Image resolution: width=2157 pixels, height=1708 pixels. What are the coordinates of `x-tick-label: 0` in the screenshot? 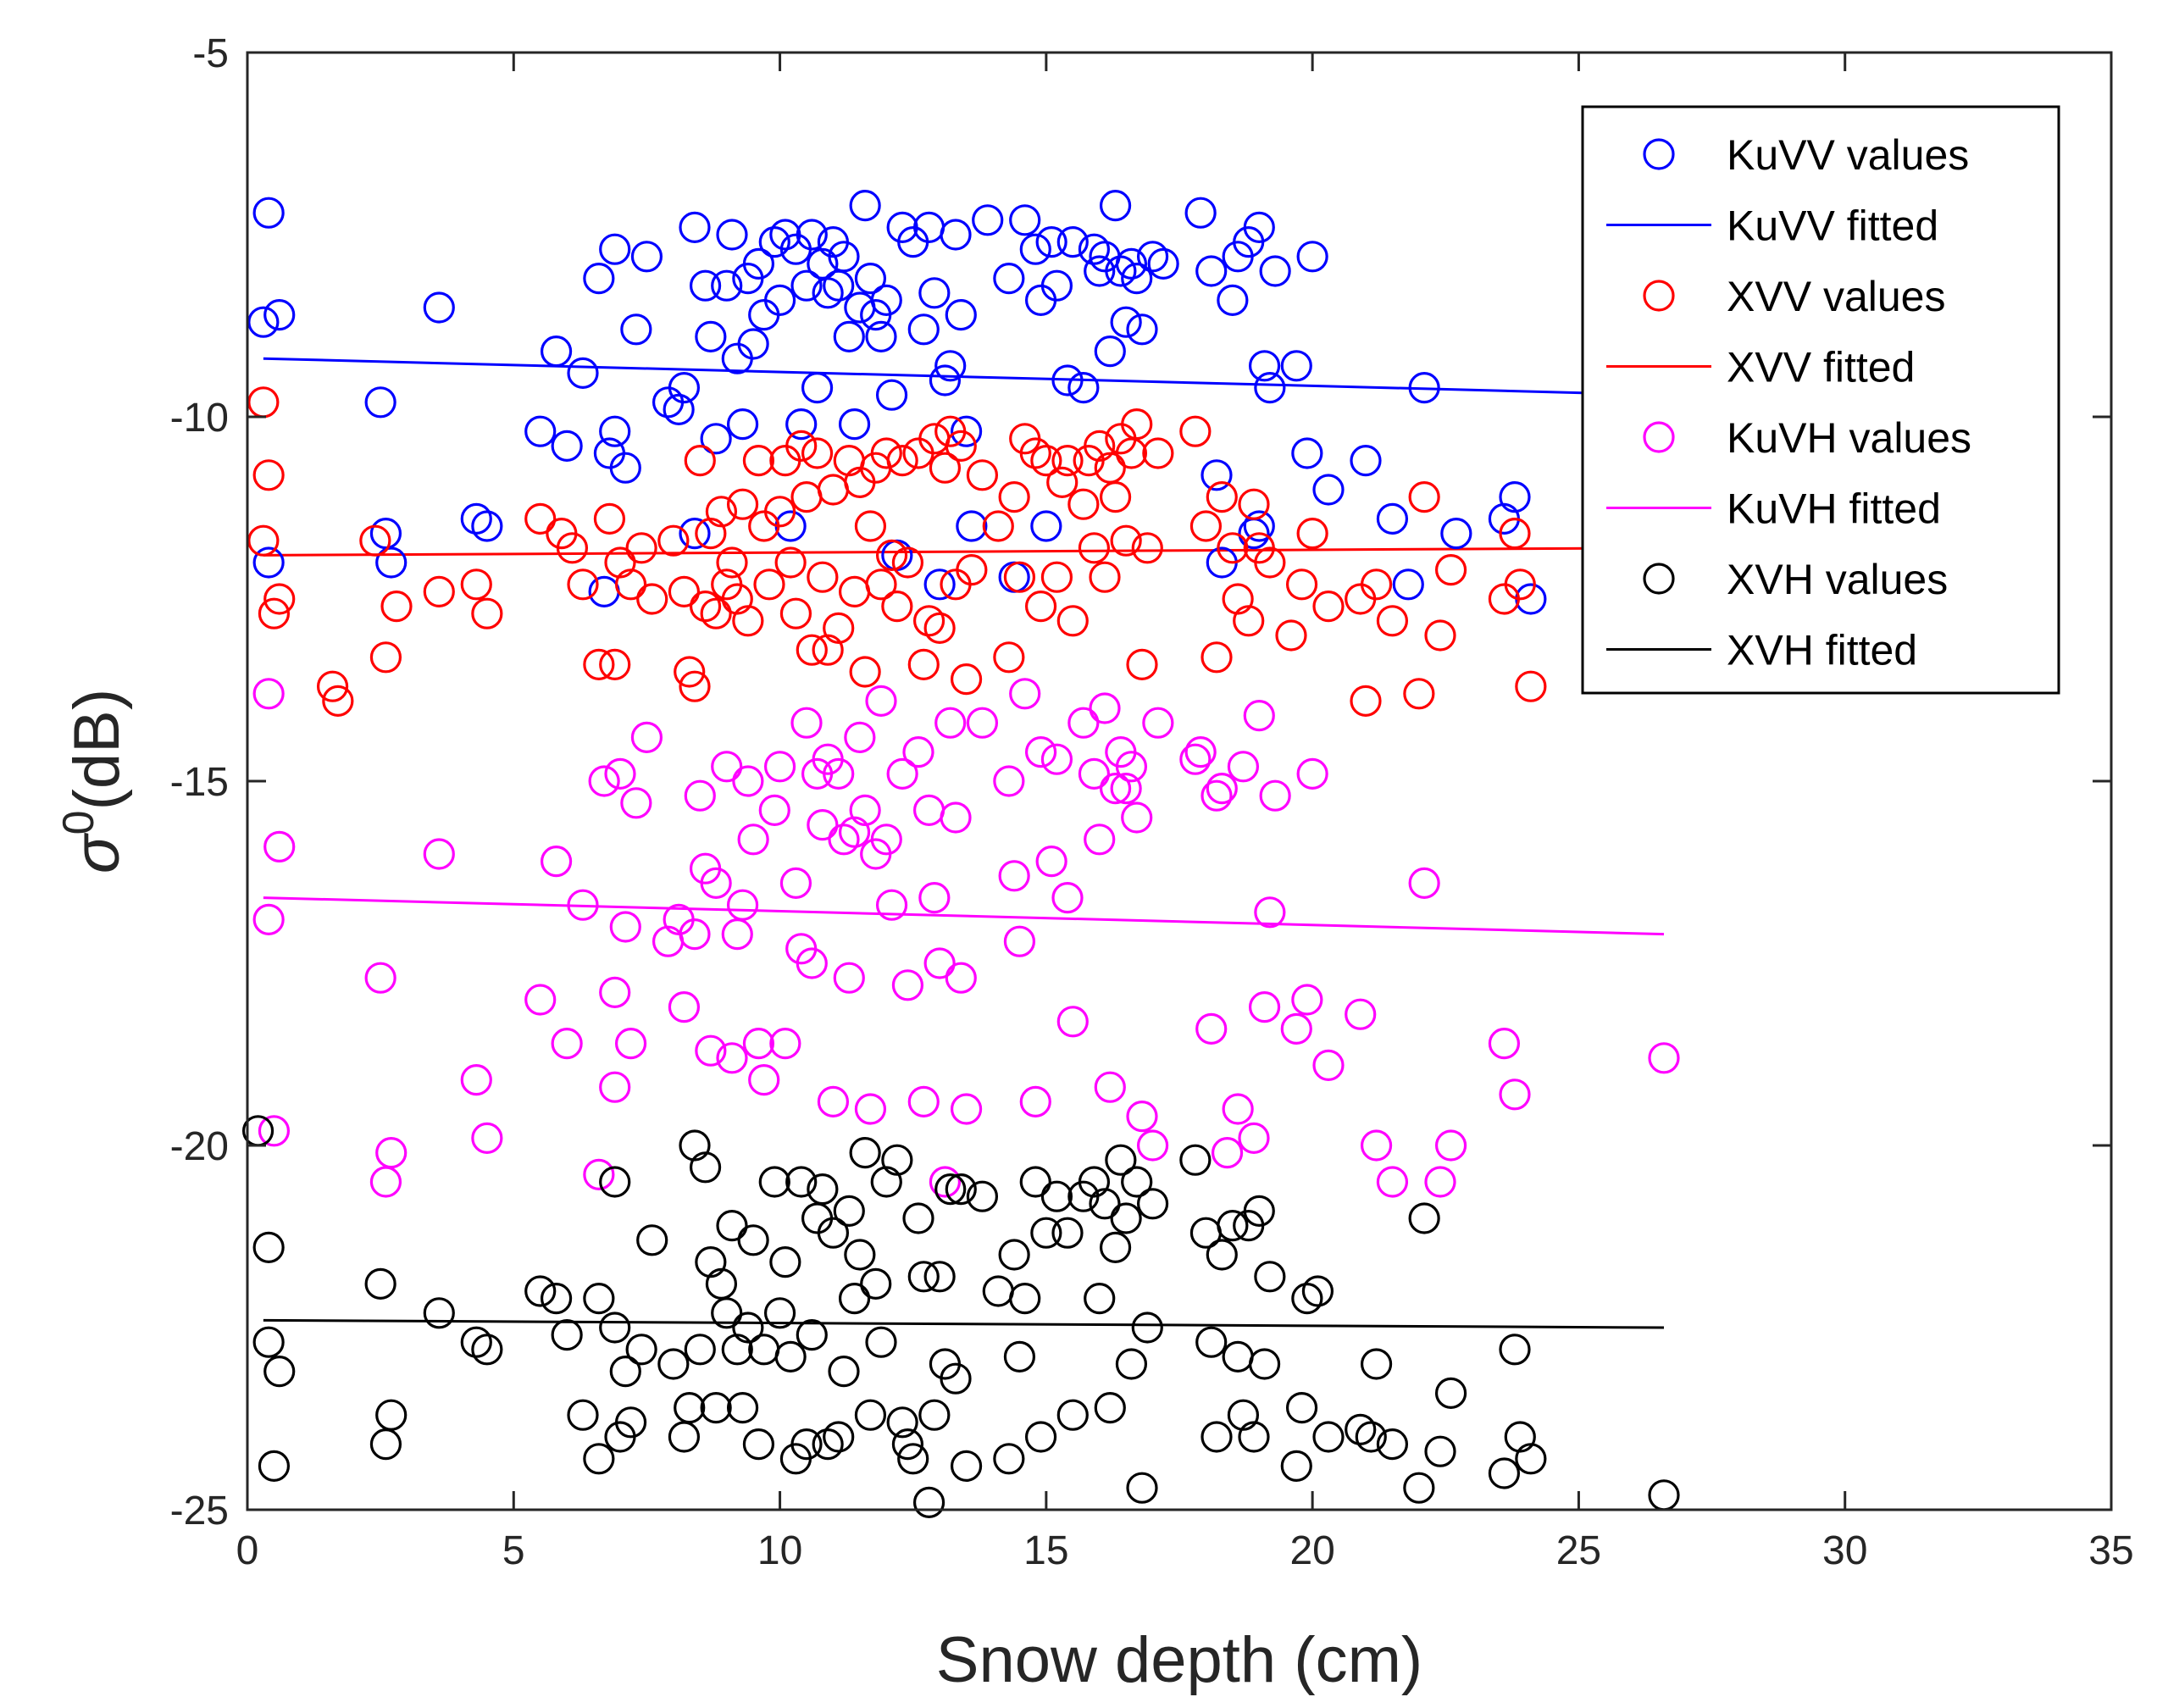 It's located at (248, 1550).